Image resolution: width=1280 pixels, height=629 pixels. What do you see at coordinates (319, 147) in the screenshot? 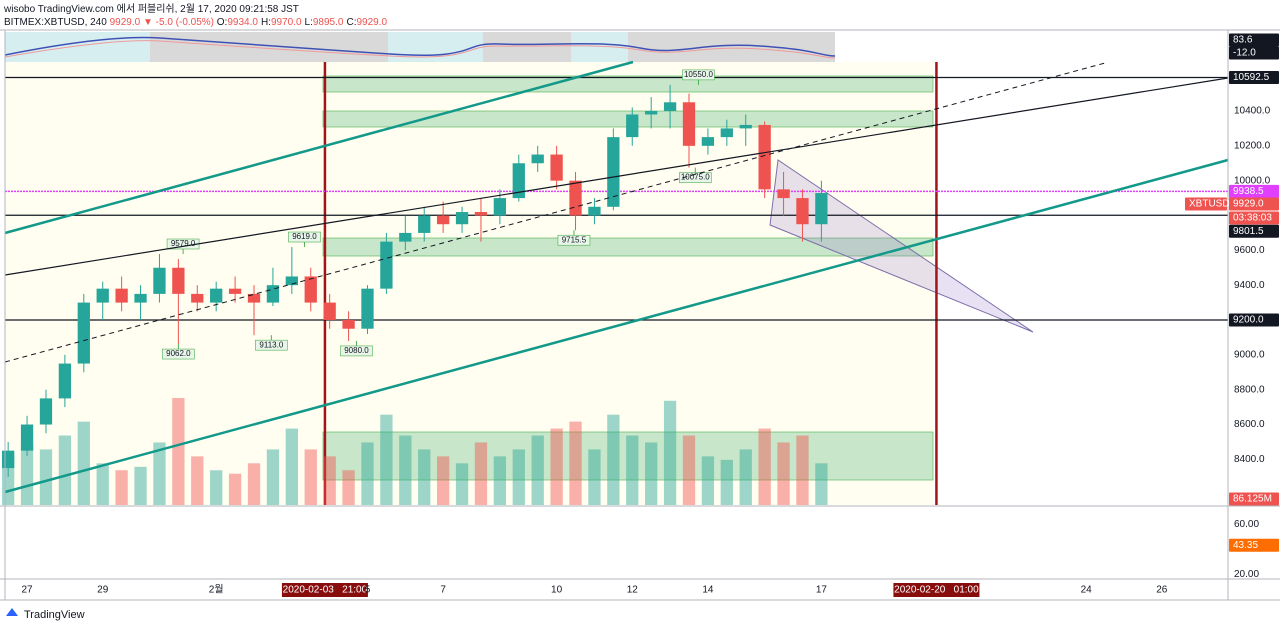
I see `trend-line` at bounding box center [319, 147].